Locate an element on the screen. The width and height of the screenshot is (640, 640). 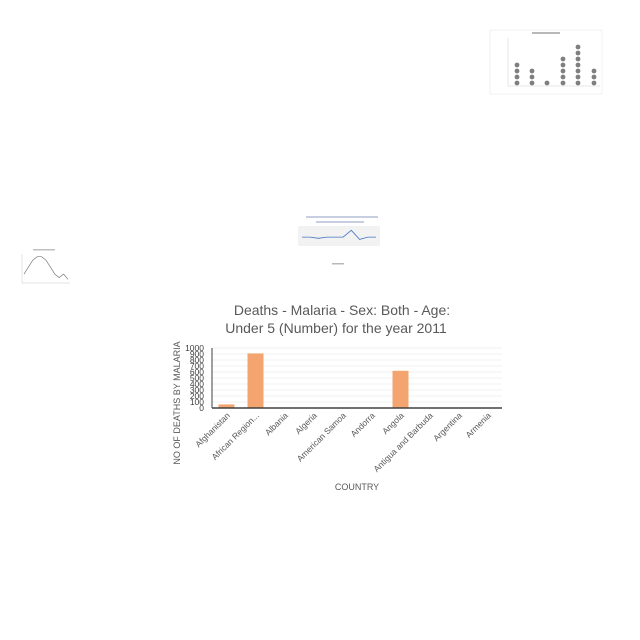
thumbnail-plot-area is located at coordinates (339, 236).